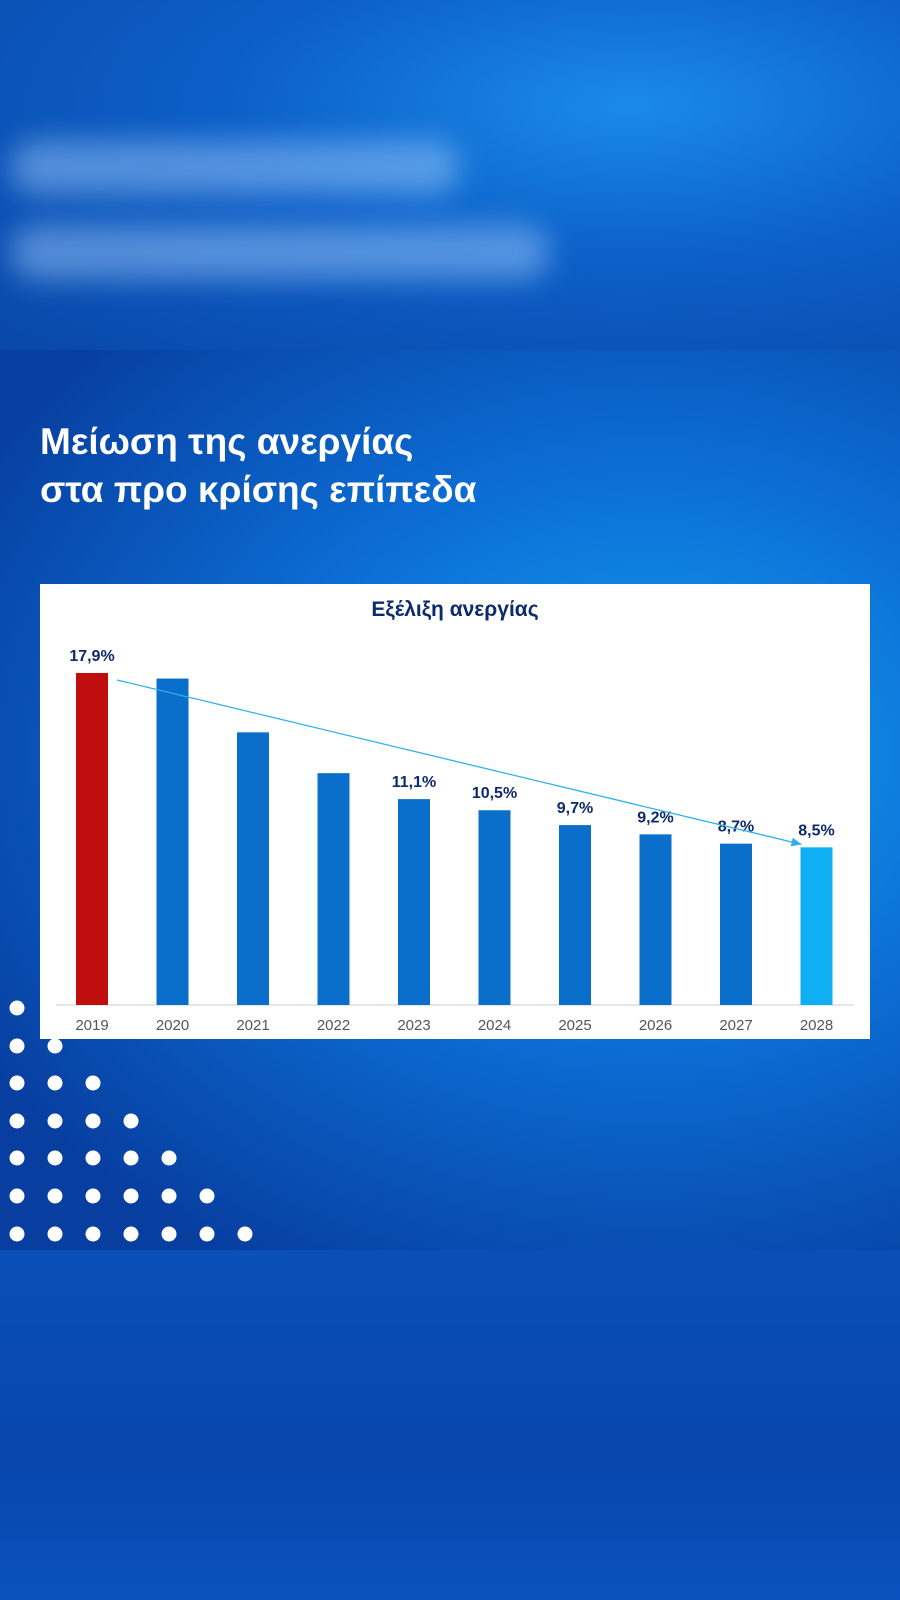 This screenshot has width=900, height=1600. Describe the element at coordinates (333, 1025) in the screenshot. I see `x-tick-label: 2022` at that location.